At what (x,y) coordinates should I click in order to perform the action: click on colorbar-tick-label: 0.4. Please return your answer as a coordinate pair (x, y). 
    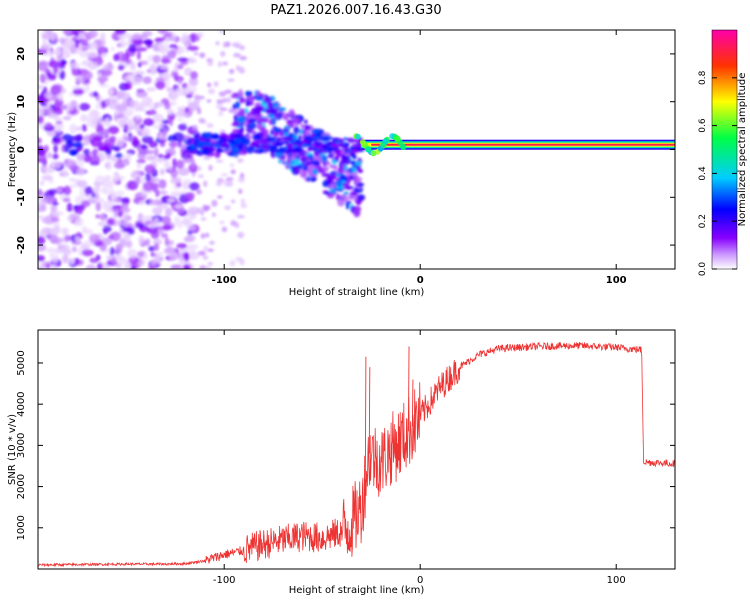
    Looking at the image, I should click on (703, 173).